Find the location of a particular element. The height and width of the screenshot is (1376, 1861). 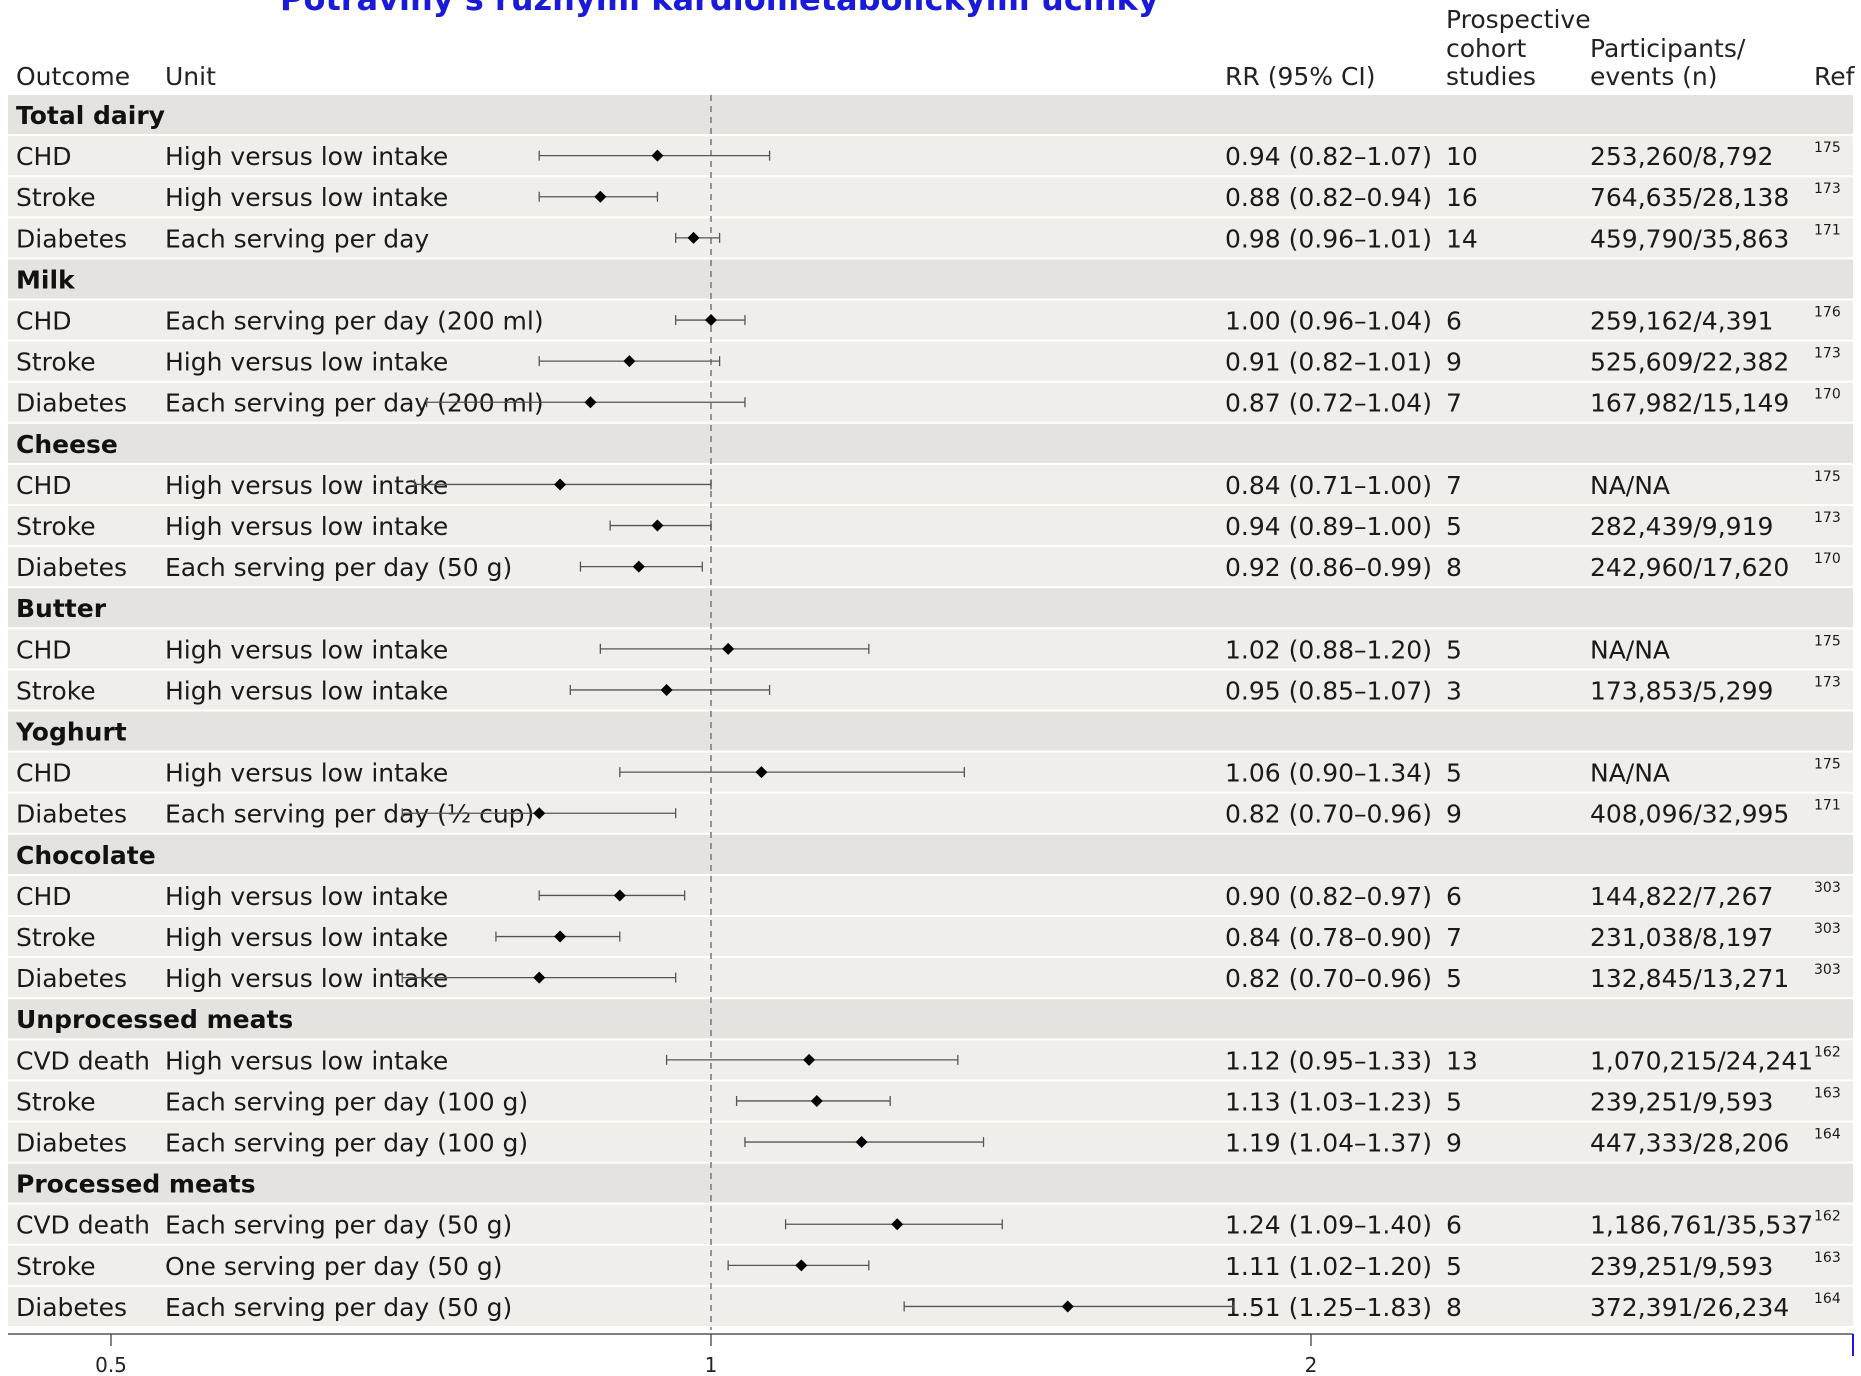

unit-cell: One serving per day (50 g) is located at coordinates (333, 1266).